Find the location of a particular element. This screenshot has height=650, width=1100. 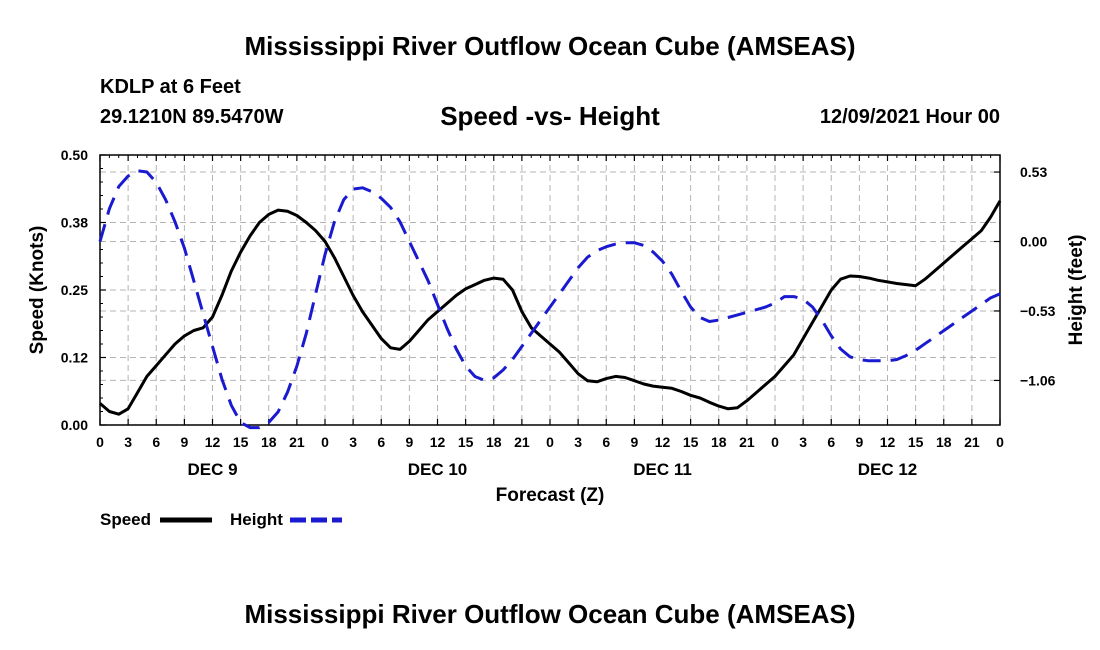

y-tick-label: 0.38 is located at coordinates (74, 223).